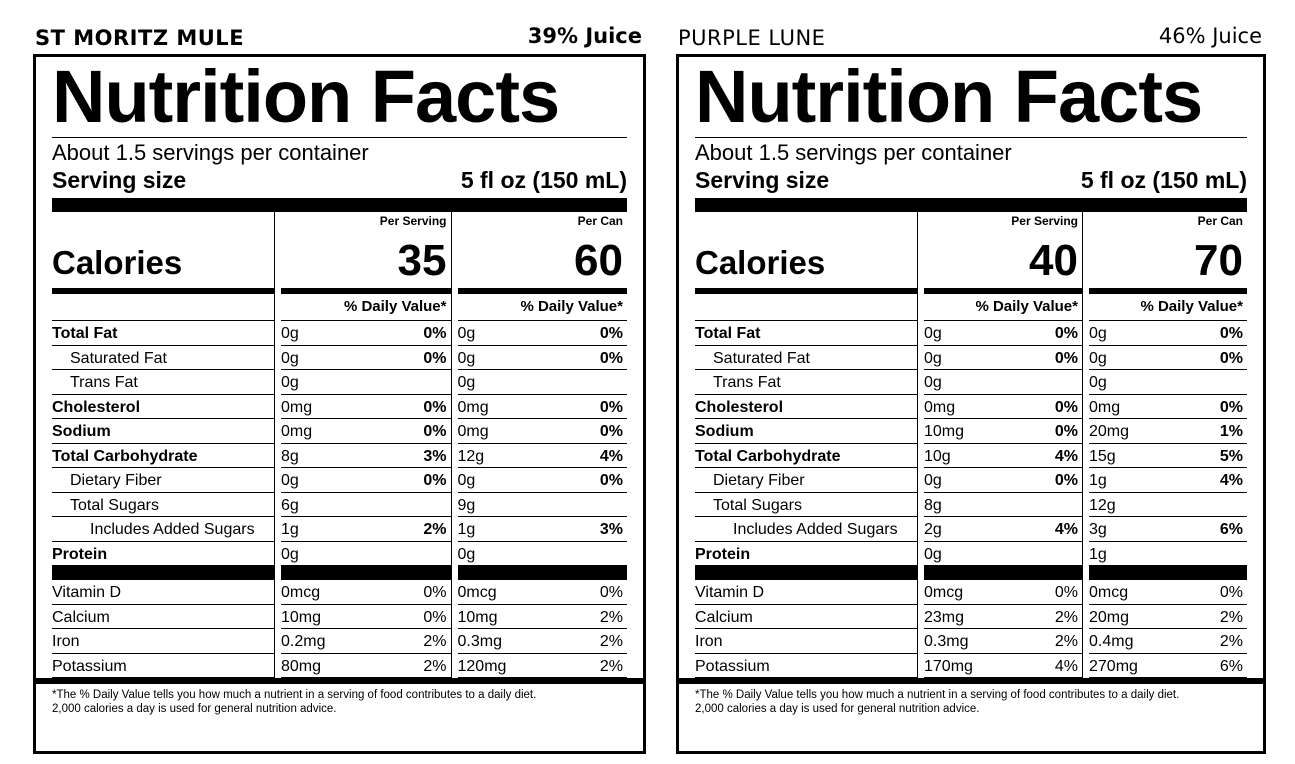  I want to click on nutrient-amount: 10g, so click(937, 456).